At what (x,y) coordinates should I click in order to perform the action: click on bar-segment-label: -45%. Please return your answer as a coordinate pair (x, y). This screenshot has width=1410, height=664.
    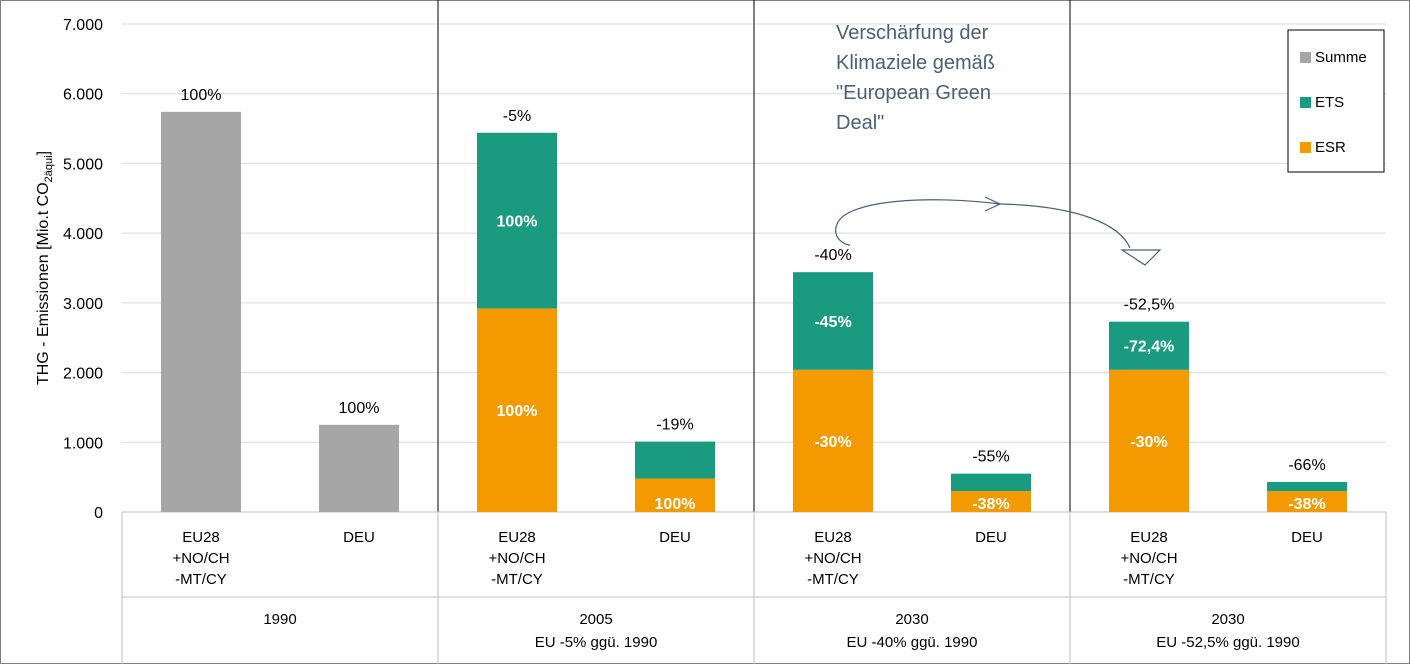
    Looking at the image, I should click on (832, 322).